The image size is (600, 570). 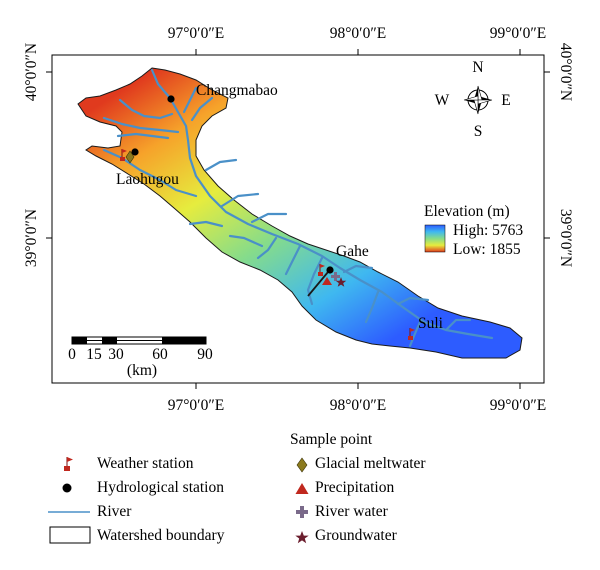 What do you see at coordinates (488, 230) in the screenshot?
I see `elevation-high: High: 5763` at bounding box center [488, 230].